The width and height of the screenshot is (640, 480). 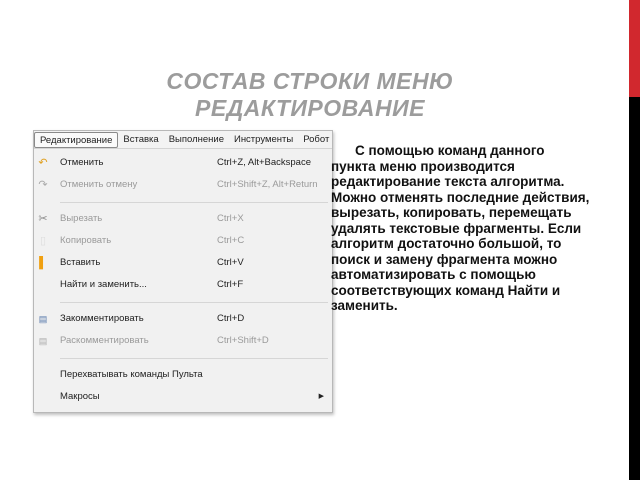 I want to click on item-label: Раскомментировать, so click(x=104, y=340).